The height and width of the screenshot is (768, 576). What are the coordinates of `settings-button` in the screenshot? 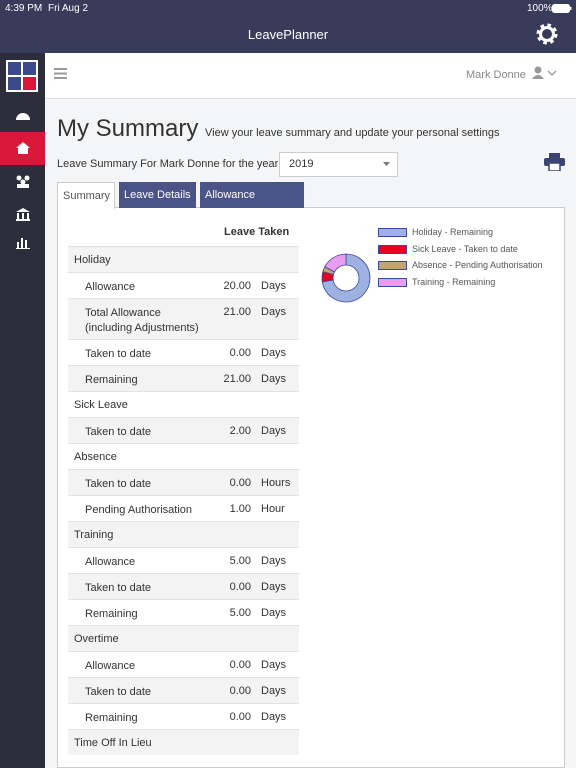 It's located at (547, 34).